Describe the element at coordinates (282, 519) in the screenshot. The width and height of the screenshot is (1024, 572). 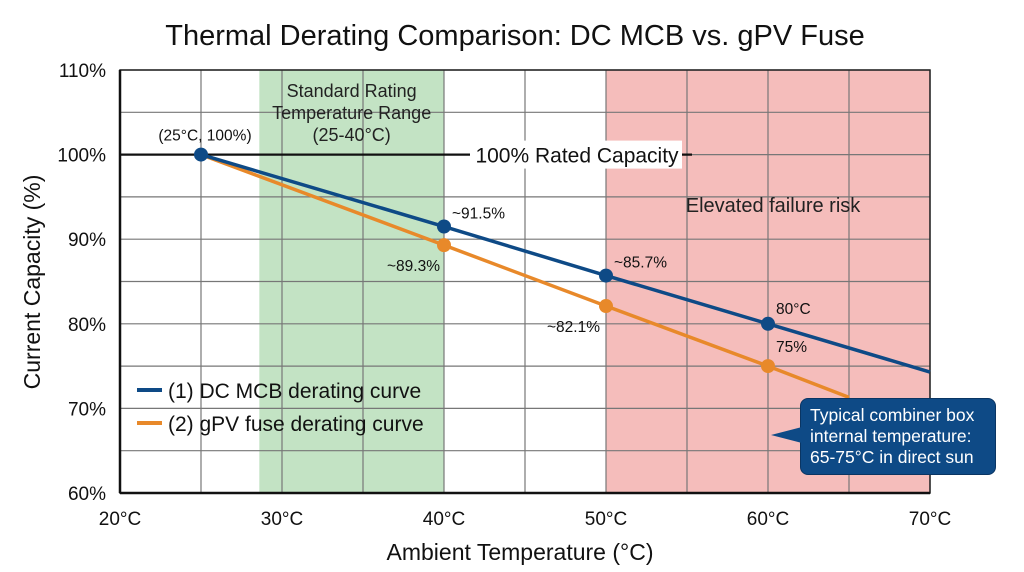
I see `x-tick-label: 30°C` at that location.